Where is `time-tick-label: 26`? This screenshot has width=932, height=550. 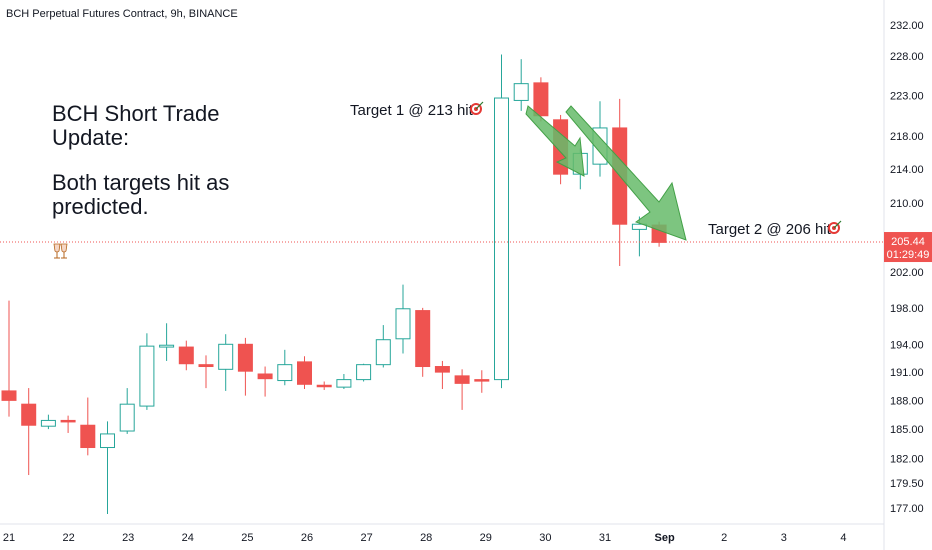 time-tick-label: 26 is located at coordinates (307, 538).